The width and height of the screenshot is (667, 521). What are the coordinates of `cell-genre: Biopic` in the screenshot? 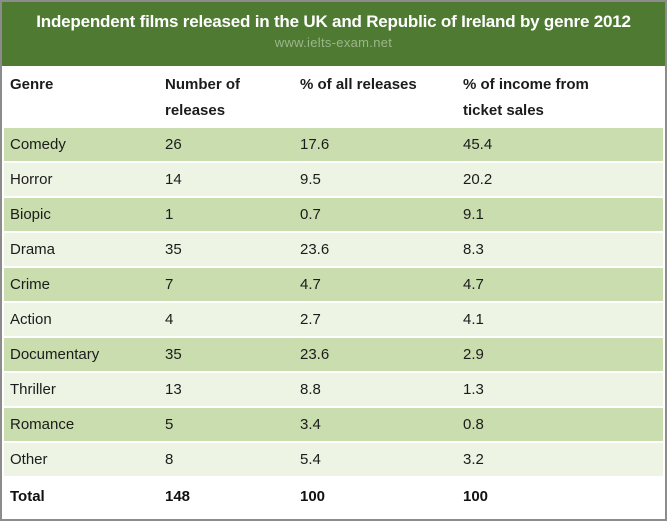 It's located at (30, 214).